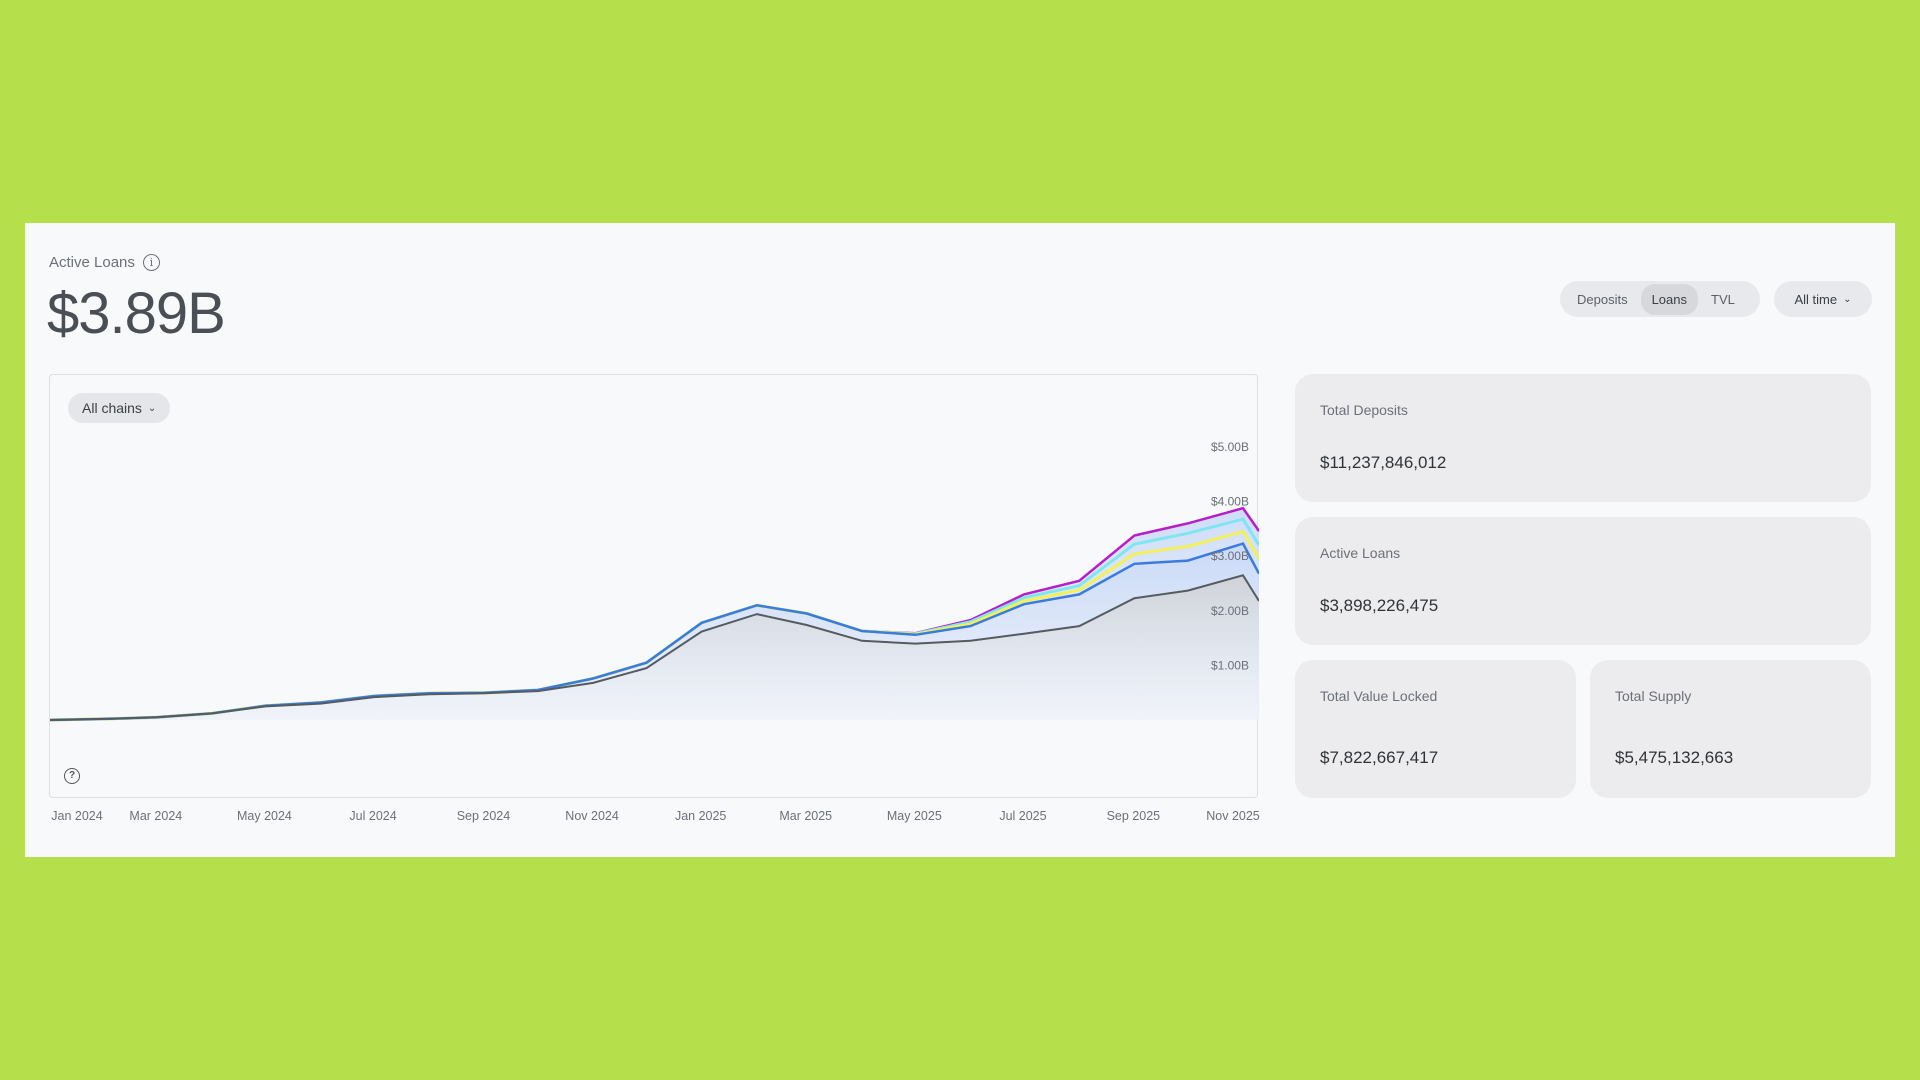 Image resolution: width=1920 pixels, height=1080 pixels. What do you see at coordinates (1379, 605) in the screenshot?
I see `stat-value: $3,898,226,475` at bounding box center [1379, 605].